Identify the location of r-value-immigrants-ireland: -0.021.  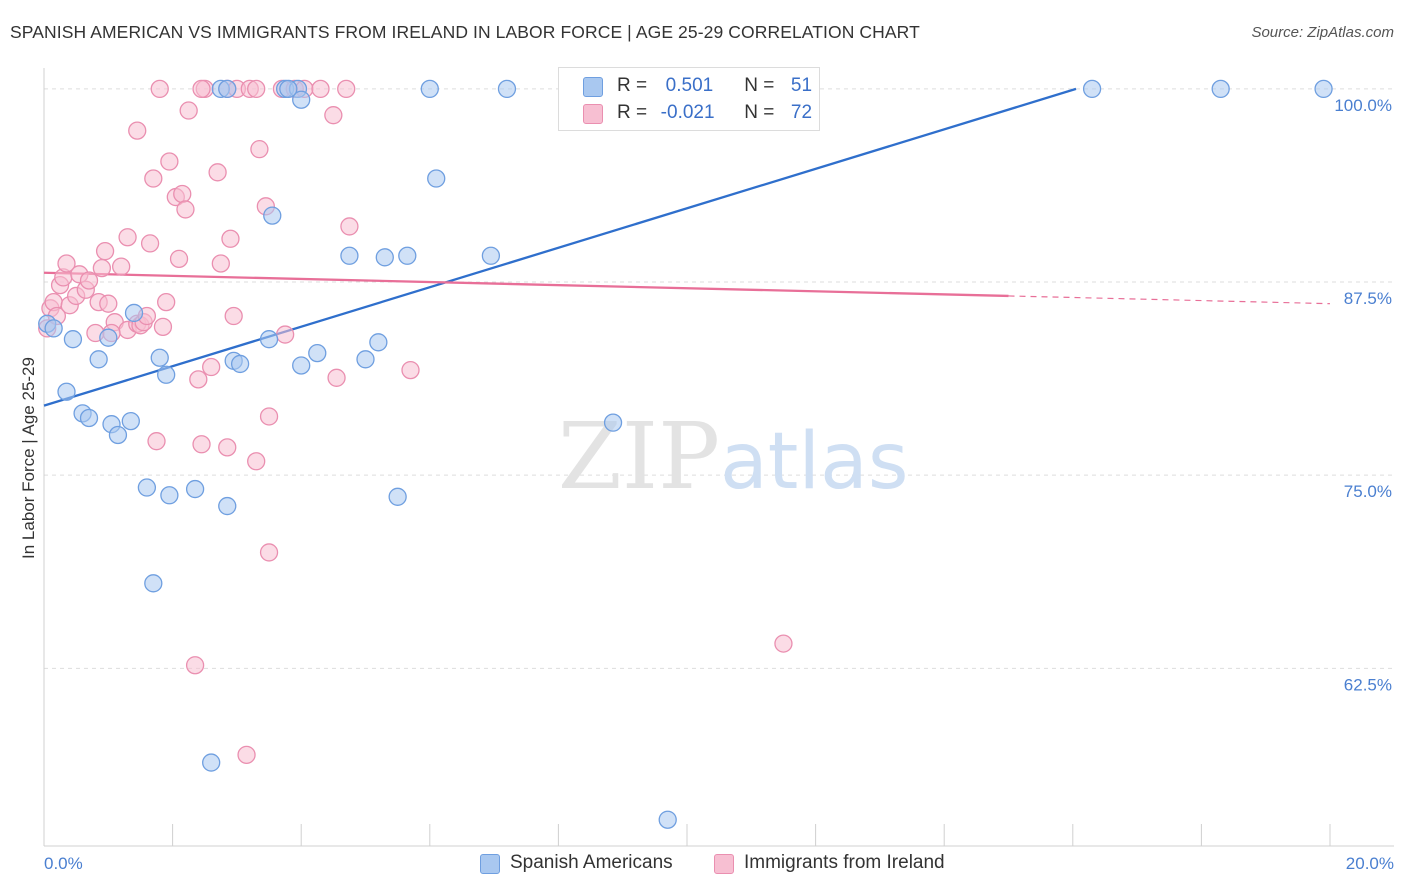
(687, 112).